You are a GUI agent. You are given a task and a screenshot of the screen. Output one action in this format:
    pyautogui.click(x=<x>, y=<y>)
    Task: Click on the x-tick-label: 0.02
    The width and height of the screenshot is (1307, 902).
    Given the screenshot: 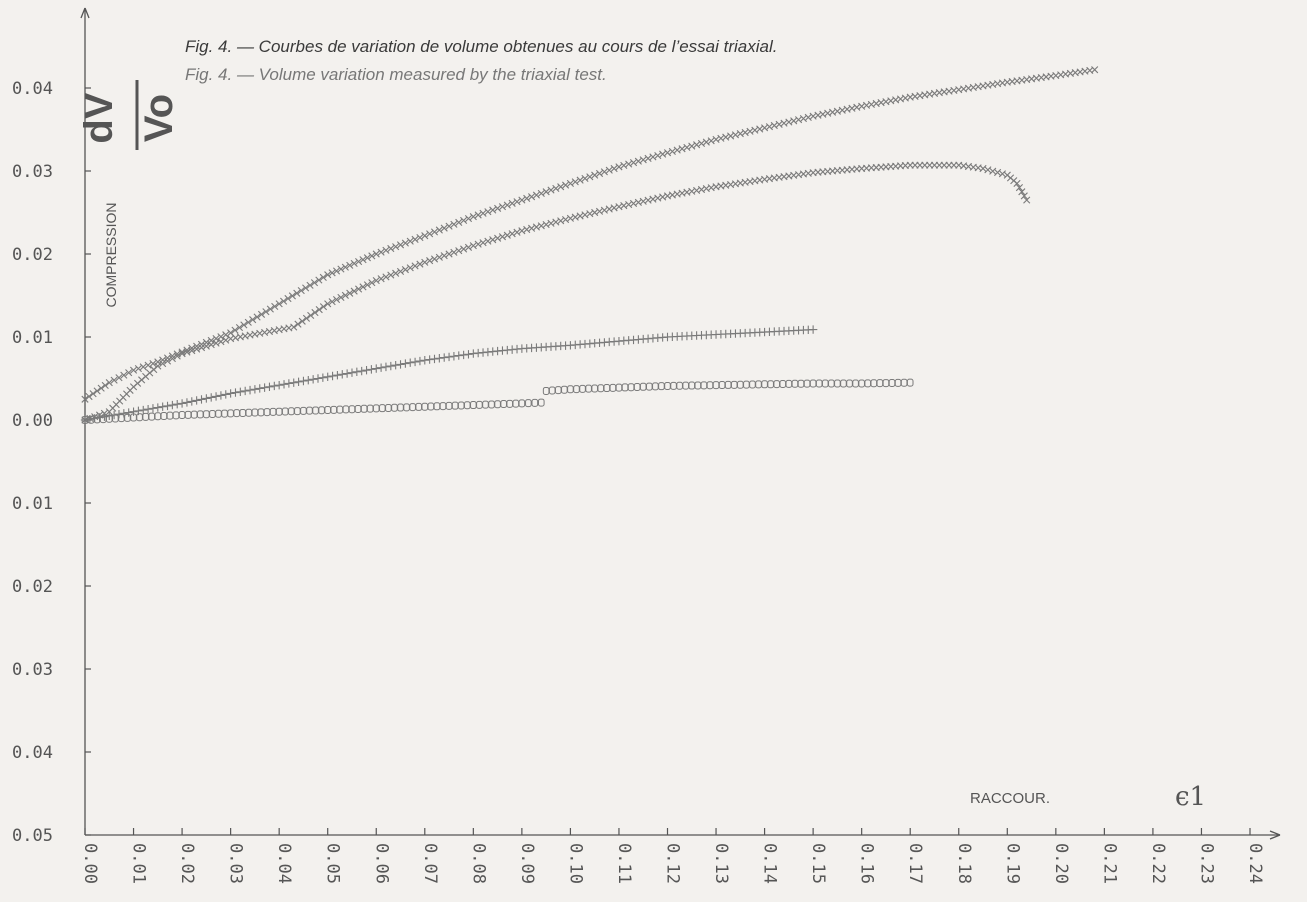 What is the action you would take?
    pyautogui.click(x=187, y=863)
    